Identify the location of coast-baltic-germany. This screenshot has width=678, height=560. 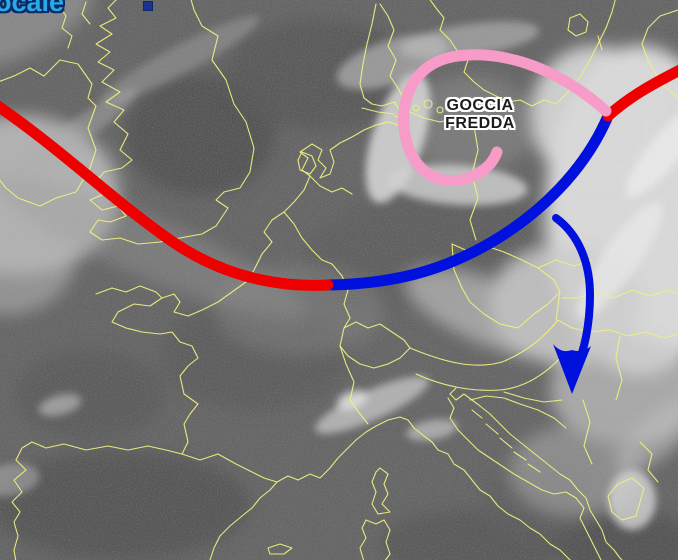
(446, 118).